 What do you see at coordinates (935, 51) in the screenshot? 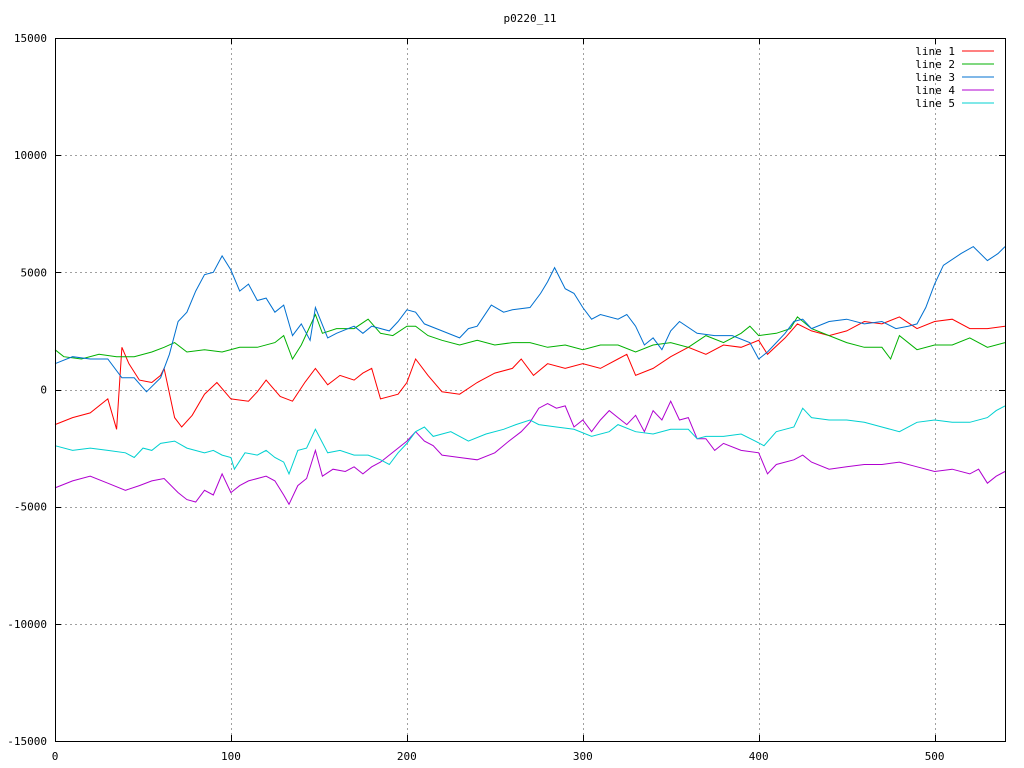
I see `legend-label-1: line 1` at bounding box center [935, 51].